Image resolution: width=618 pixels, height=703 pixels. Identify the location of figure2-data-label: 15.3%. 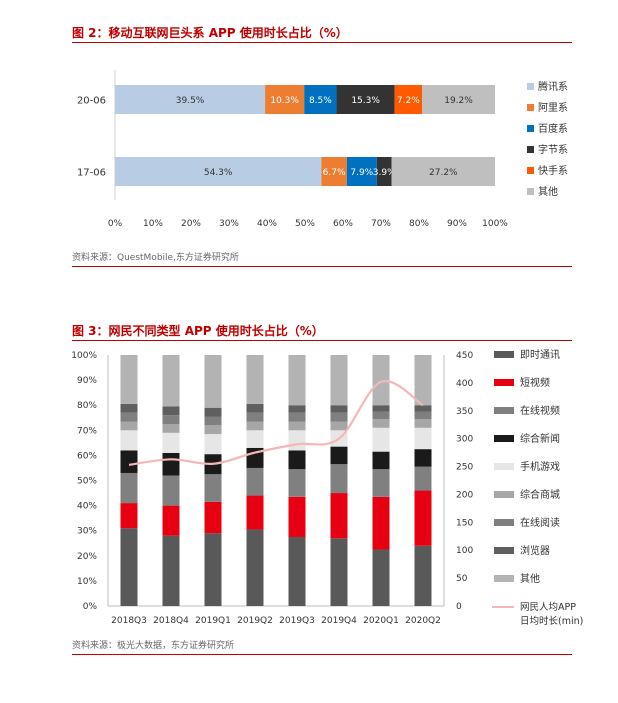
(365, 101).